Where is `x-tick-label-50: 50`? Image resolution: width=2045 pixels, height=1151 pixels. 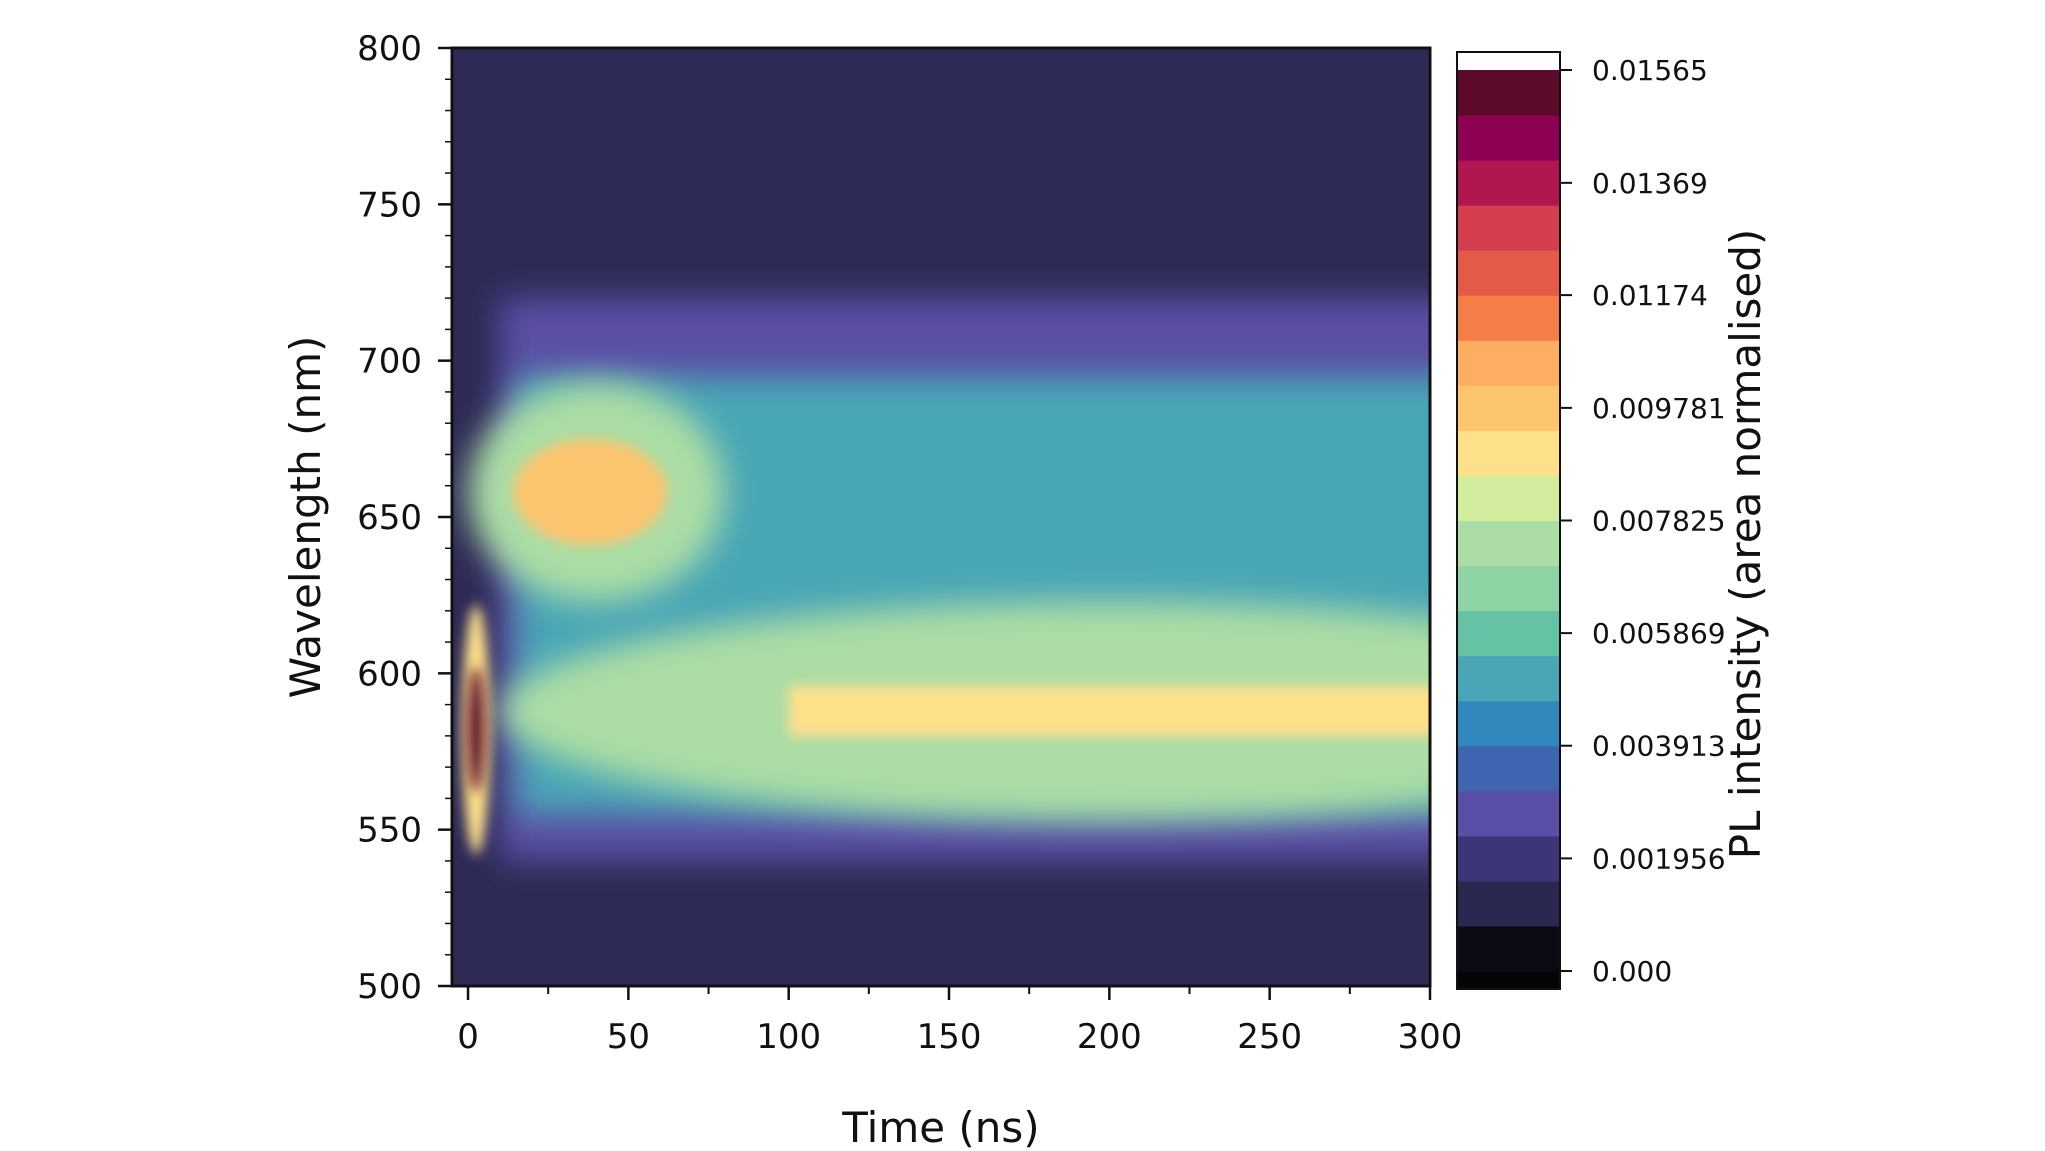 x-tick-label-50: 50 is located at coordinates (628, 1037).